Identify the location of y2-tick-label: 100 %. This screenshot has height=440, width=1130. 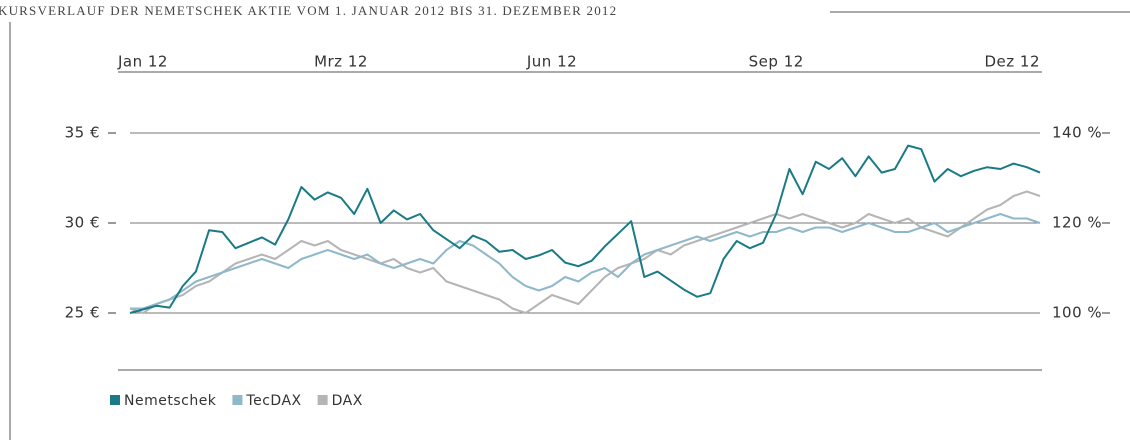
(1077, 313).